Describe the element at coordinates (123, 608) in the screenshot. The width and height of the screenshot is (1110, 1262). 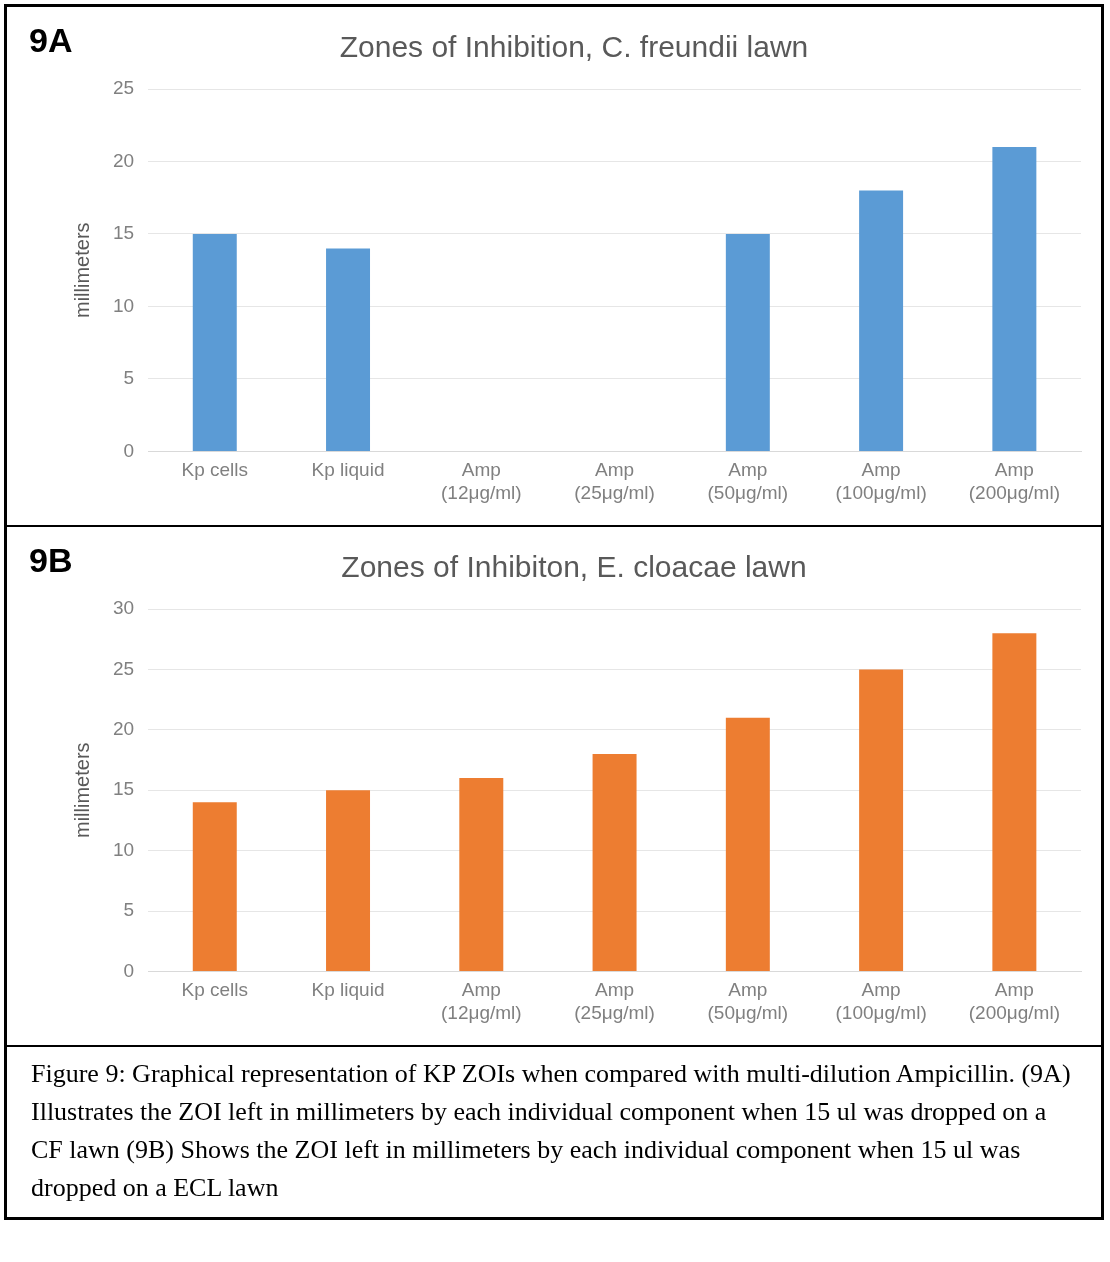
I see `y-tick-label: 30` at that location.